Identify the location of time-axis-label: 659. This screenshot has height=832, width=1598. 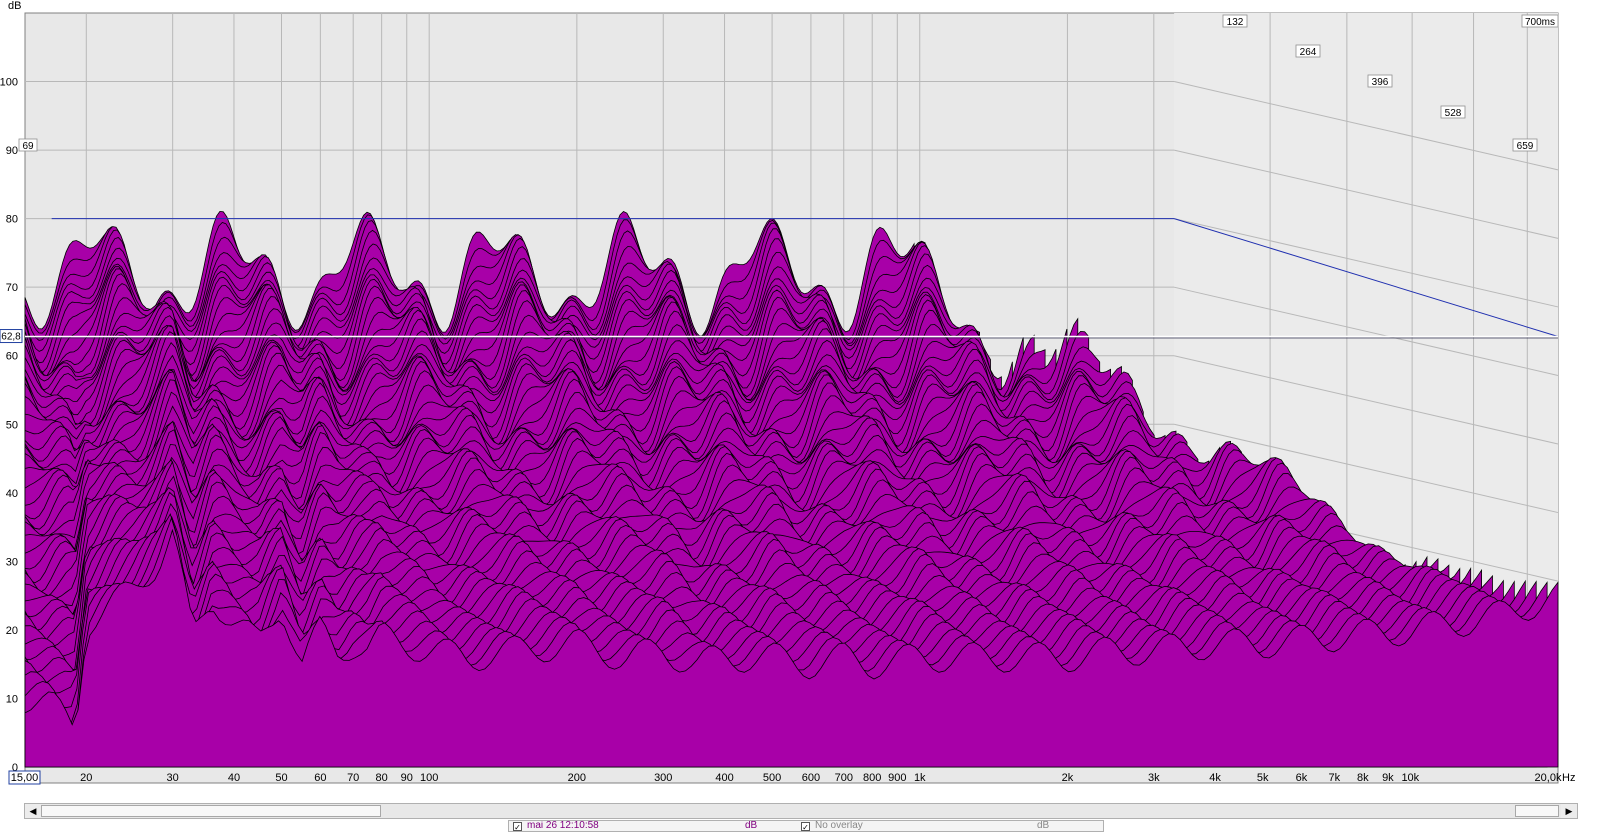
(1525, 146).